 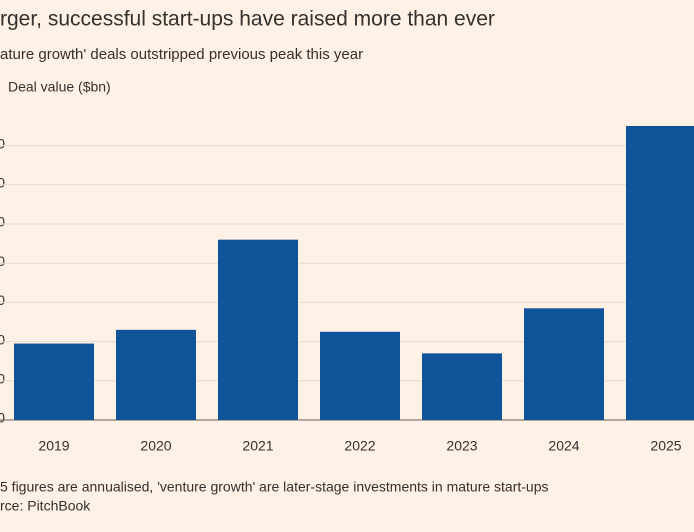 I want to click on x-tick-label: 2019, so click(x=53, y=446).